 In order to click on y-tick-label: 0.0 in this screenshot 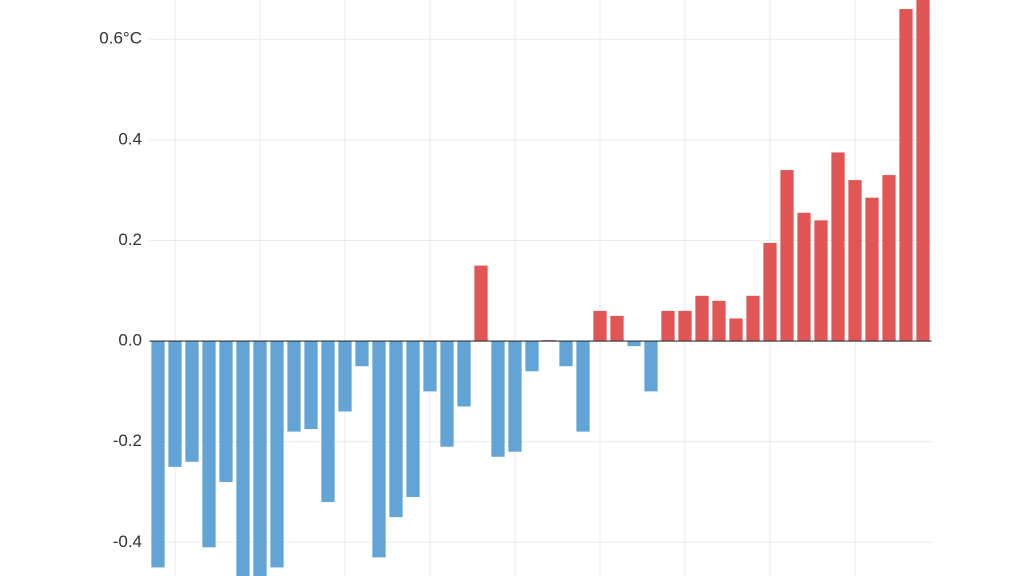, I will do `click(130, 340)`.